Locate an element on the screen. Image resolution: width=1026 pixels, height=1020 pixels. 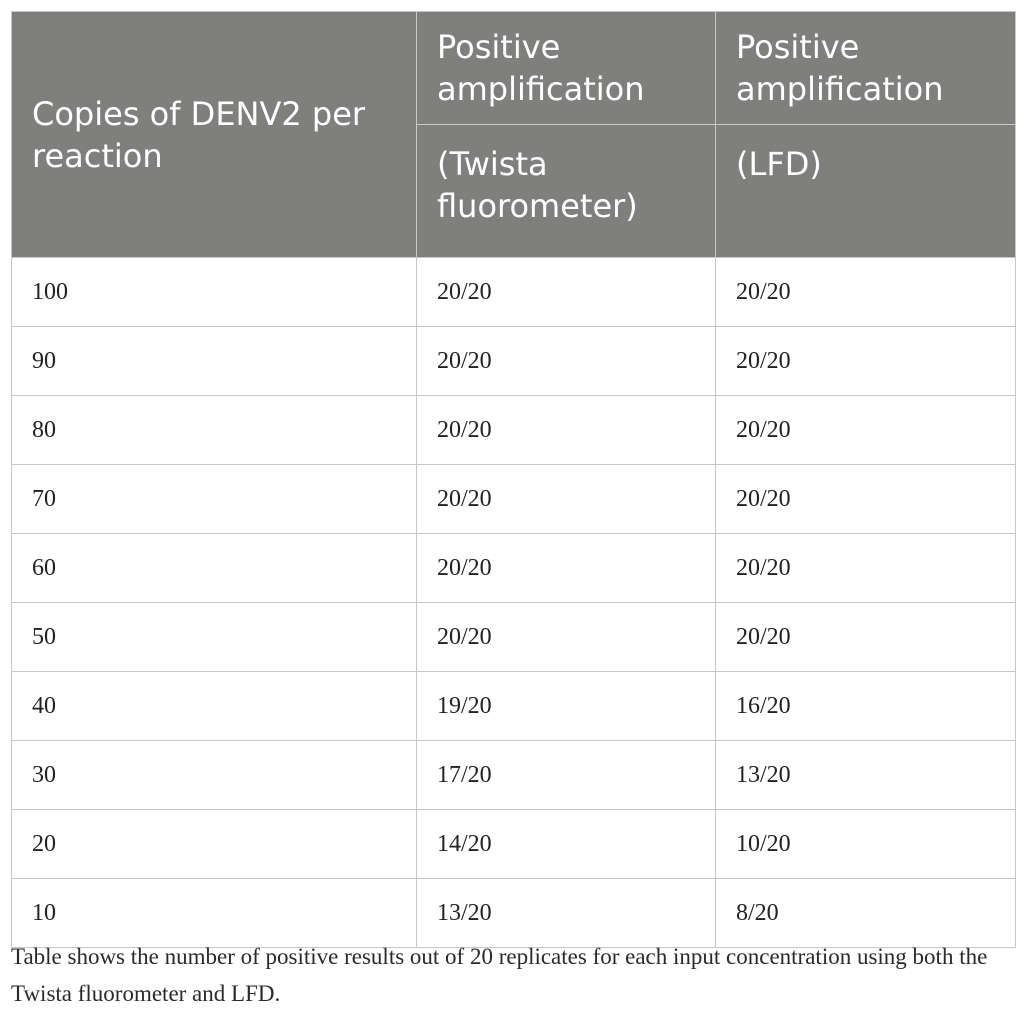
cell-copies: 40 is located at coordinates (214, 706).